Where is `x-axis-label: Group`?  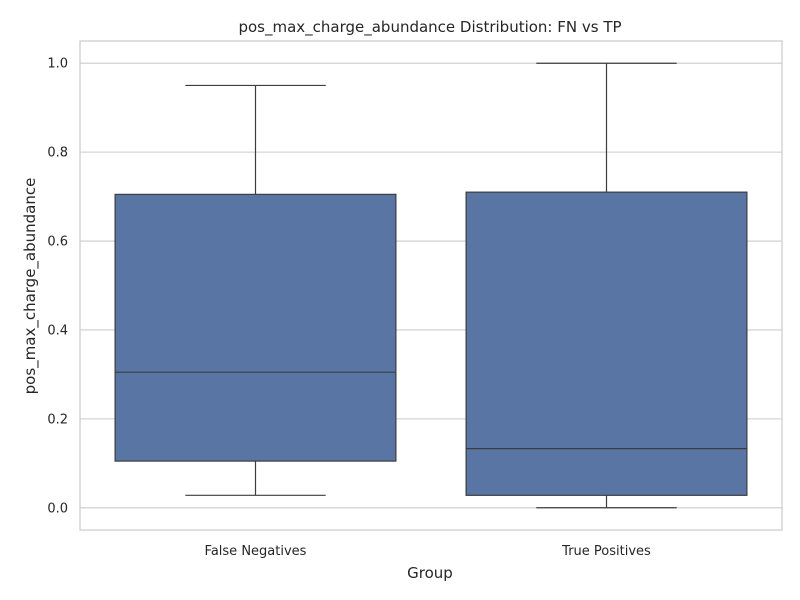 x-axis-label: Group is located at coordinates (430, 573).